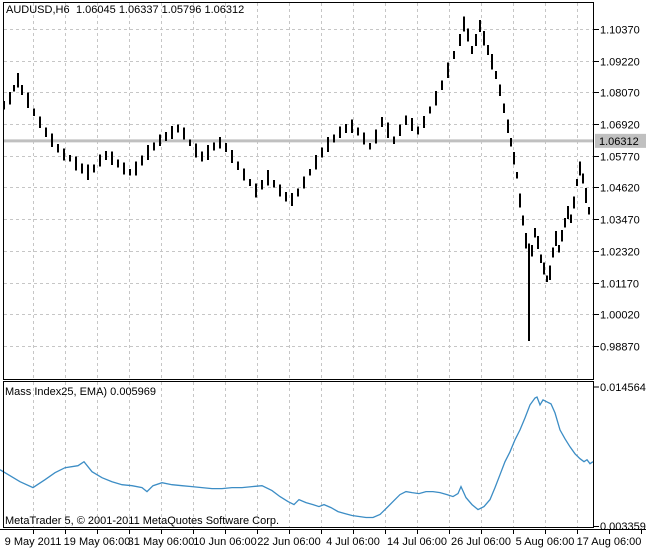 This screenshot has height=554, width=646. I want to click on current-price-label-bg, so click(620, 140).